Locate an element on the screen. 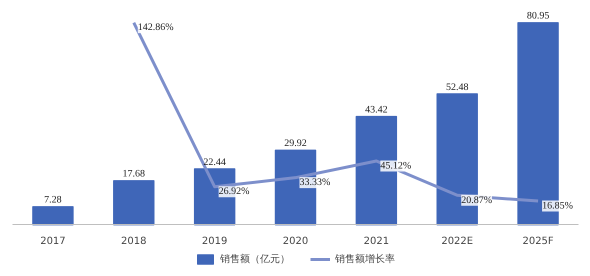 The width and height of the screenshot is (590, 276). legend-label: 销售额（亿元） is located at coordinates (255, 259).